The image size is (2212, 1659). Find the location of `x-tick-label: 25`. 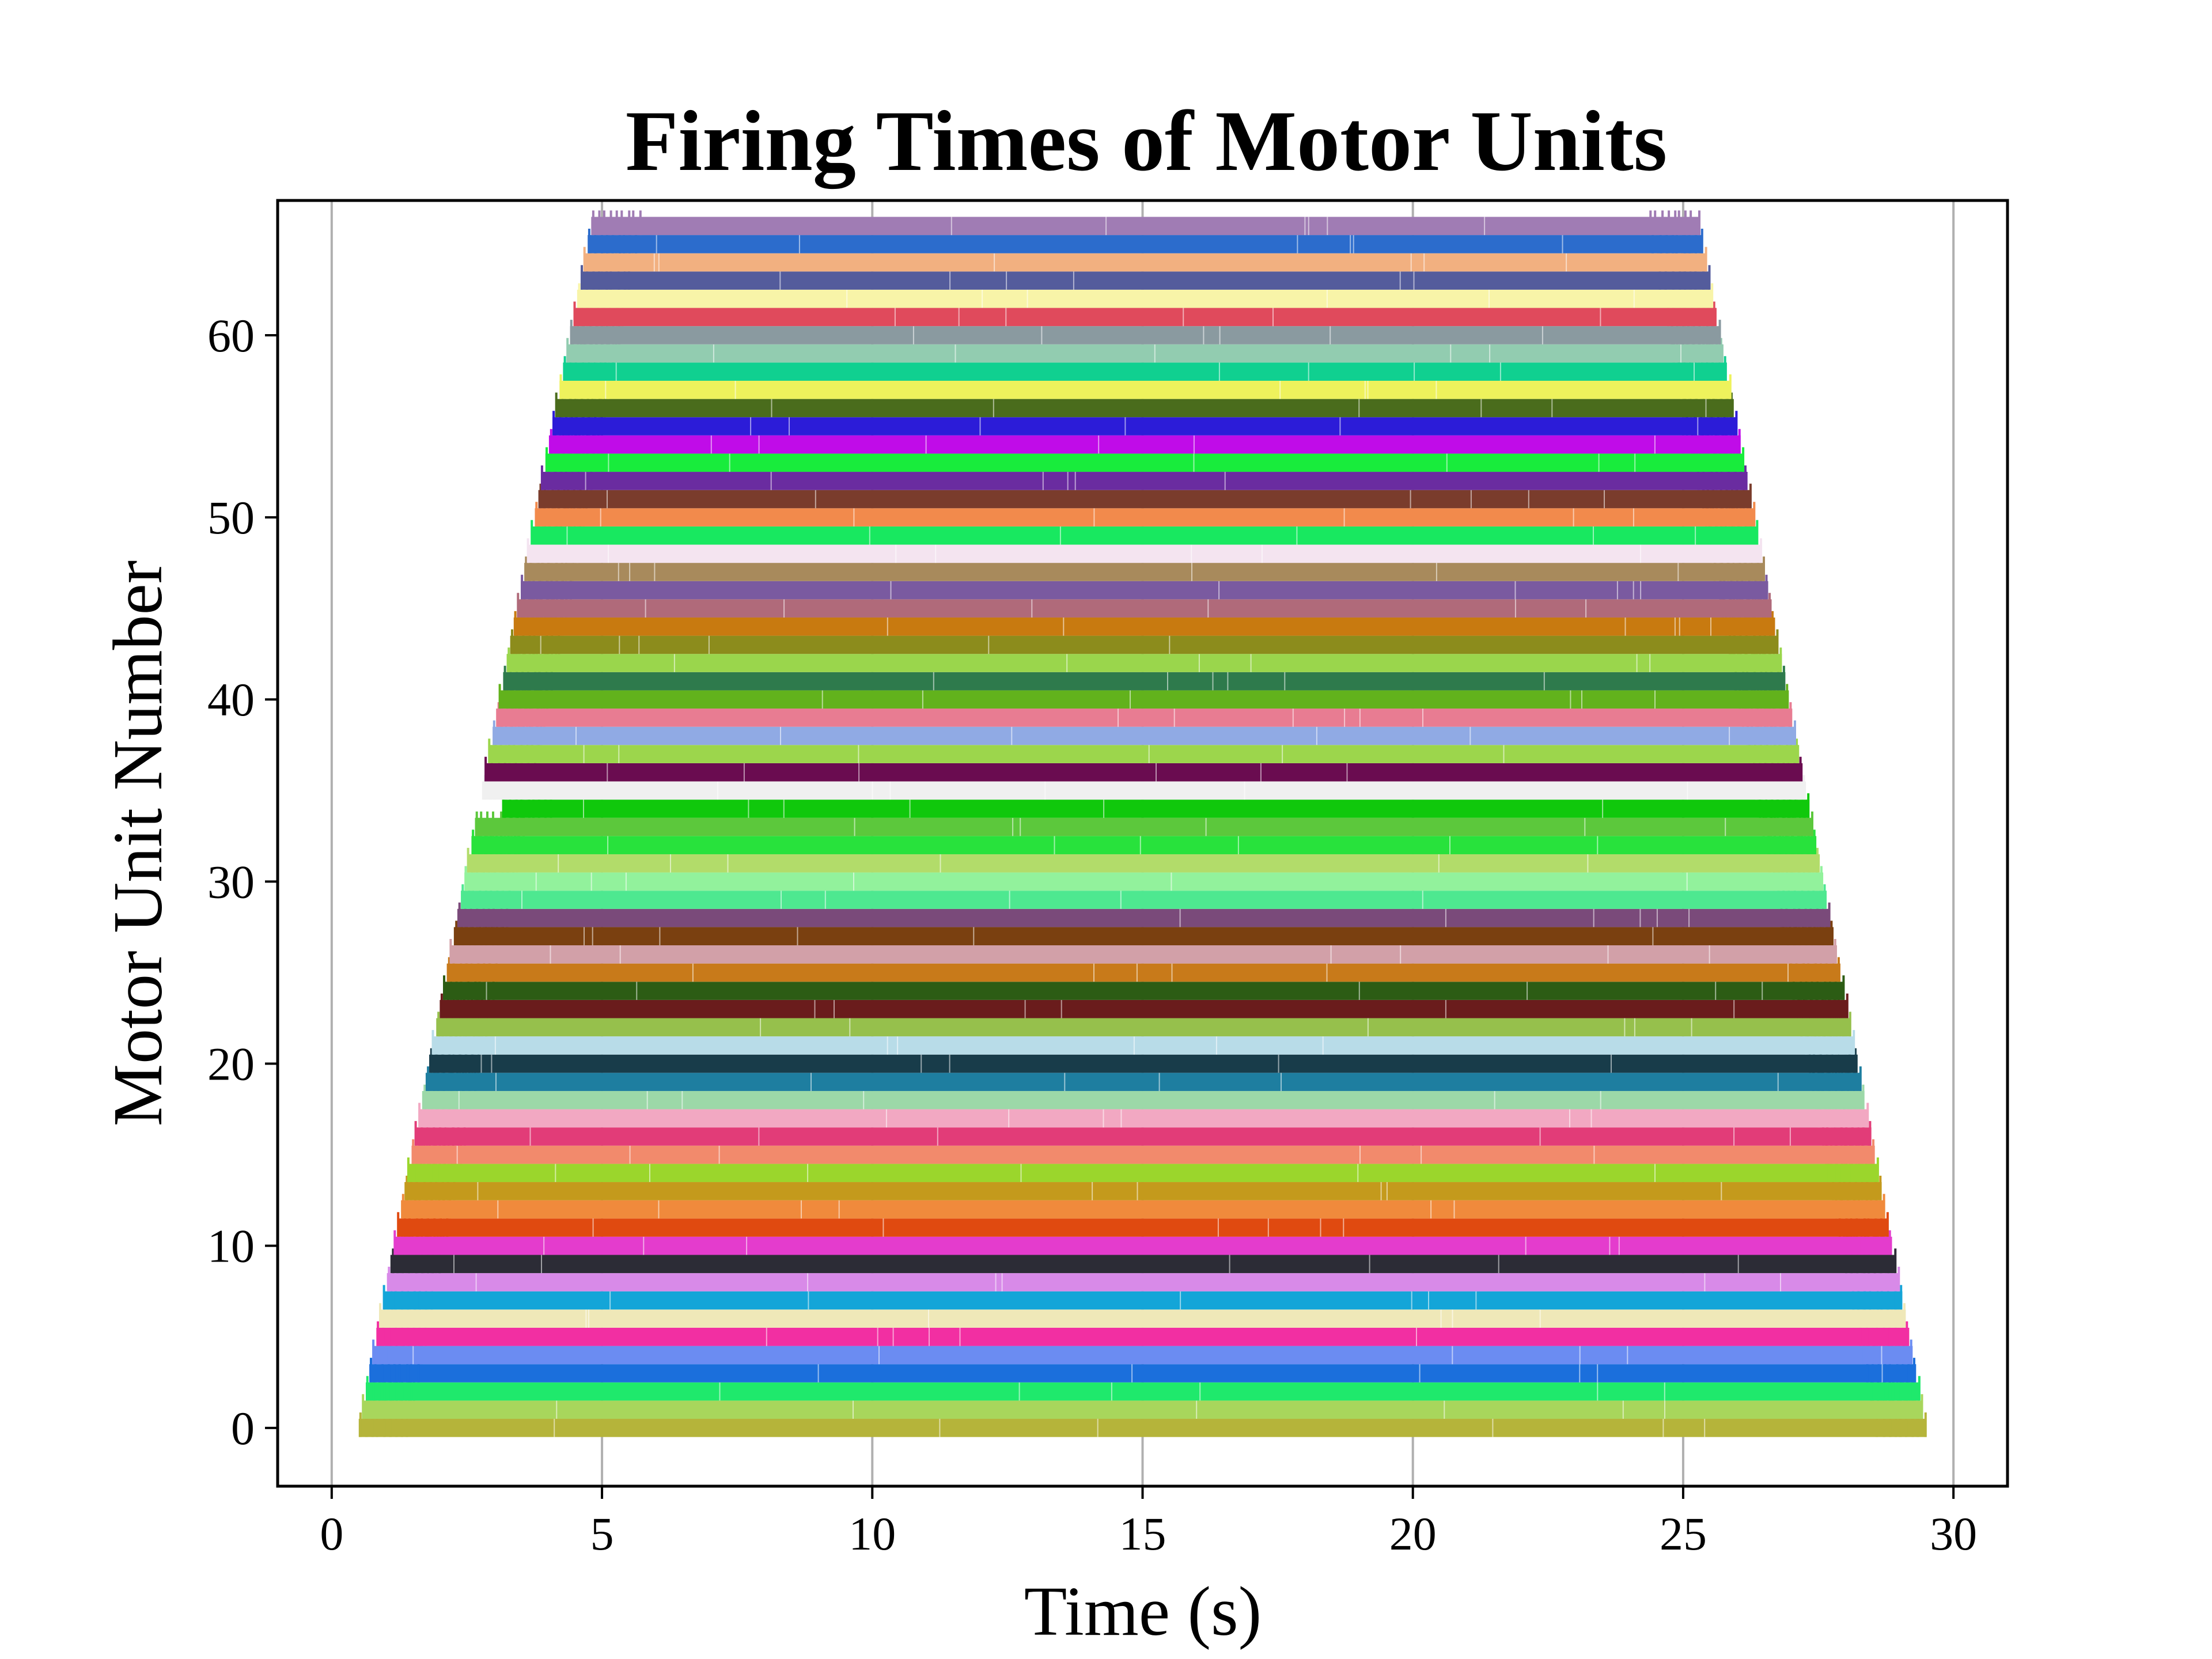

x-tick-label: 25 is located at coordinates (1683, 1534).